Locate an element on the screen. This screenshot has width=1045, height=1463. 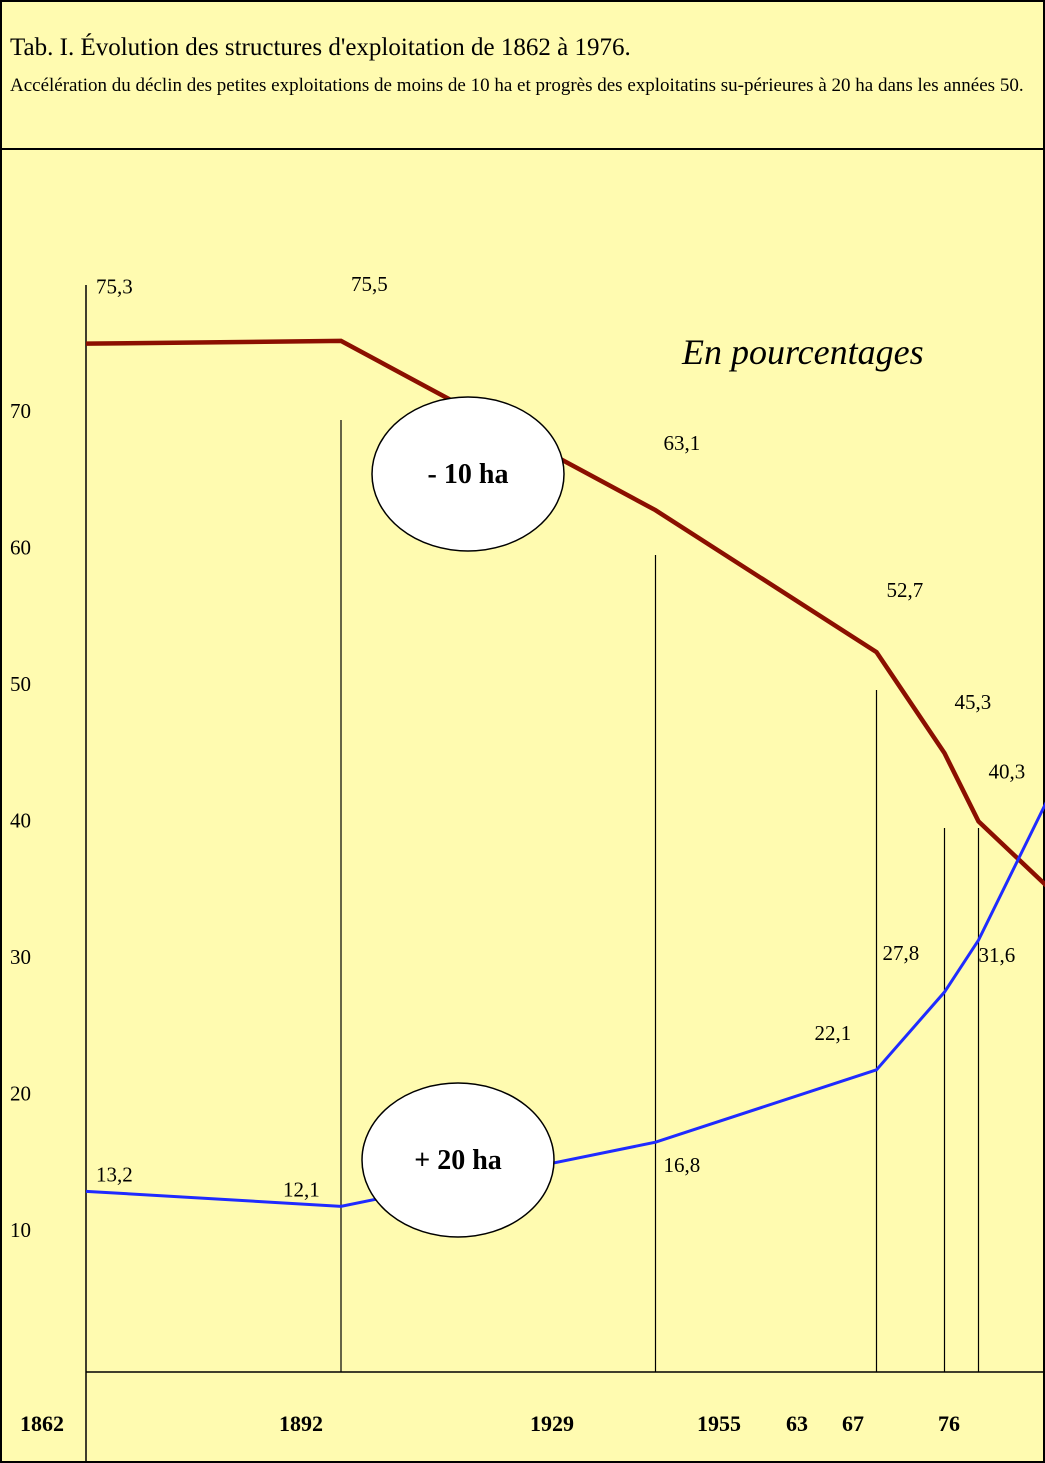
data-label: 52,7 is located at coordinates (905, 590).